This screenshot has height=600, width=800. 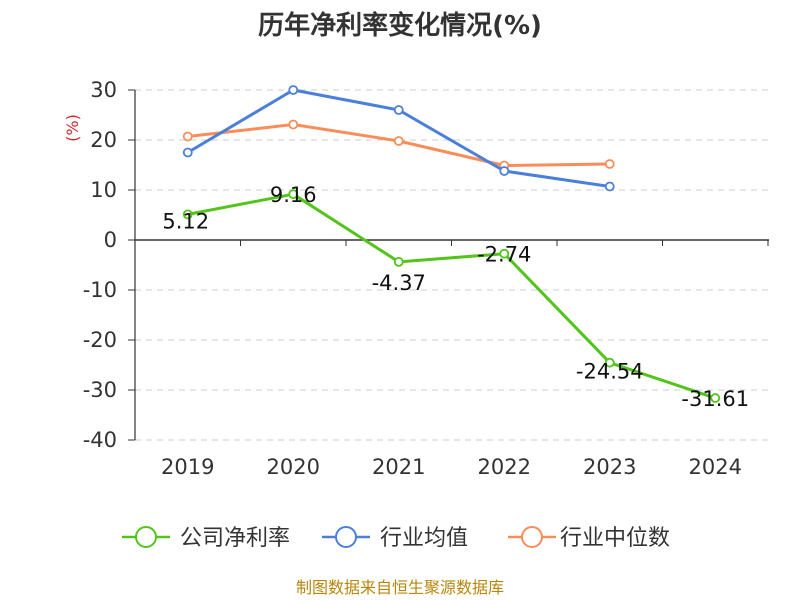 I want to click on y-tick-label: 10, so click(x=103, y=190).